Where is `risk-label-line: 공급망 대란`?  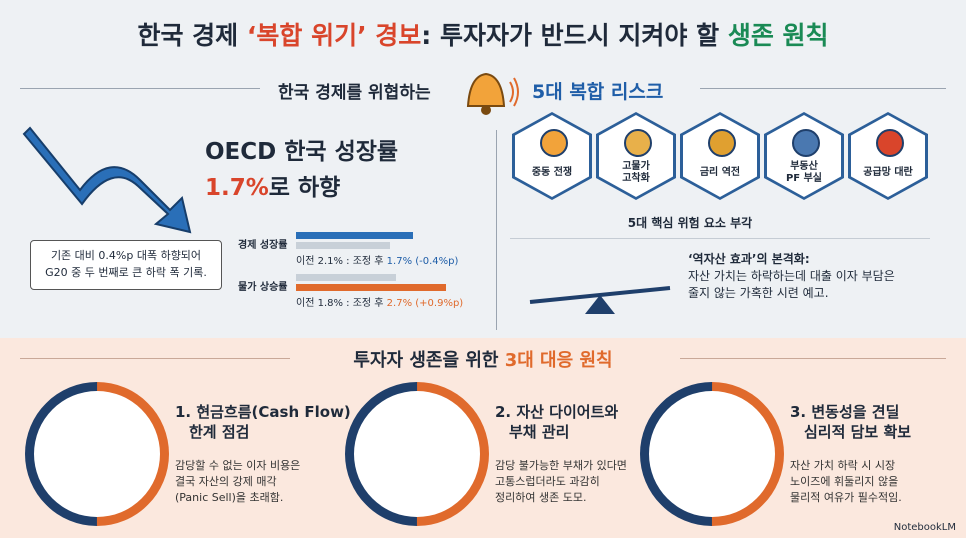
risk-label-line: 공급망 대란 is located at coordinates (888, 172).